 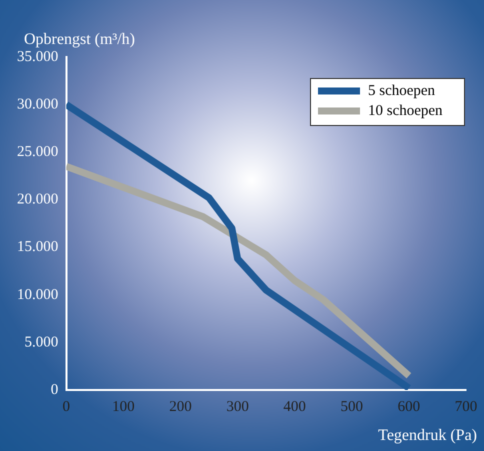 I want to click on x-tick-label: 200, so click(x=180, y=406).